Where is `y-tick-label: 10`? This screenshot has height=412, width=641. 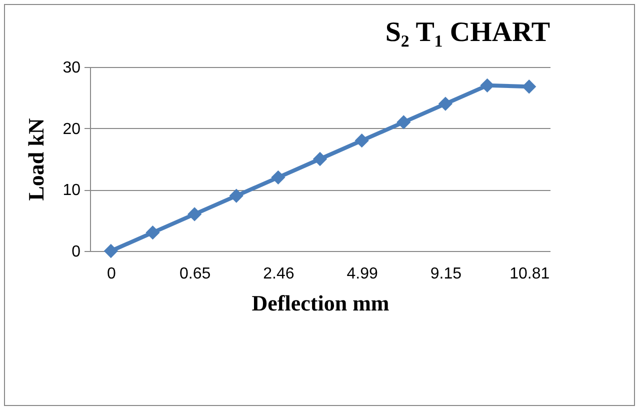
y-tick-label: 10 is located at coordinates (71, 191).